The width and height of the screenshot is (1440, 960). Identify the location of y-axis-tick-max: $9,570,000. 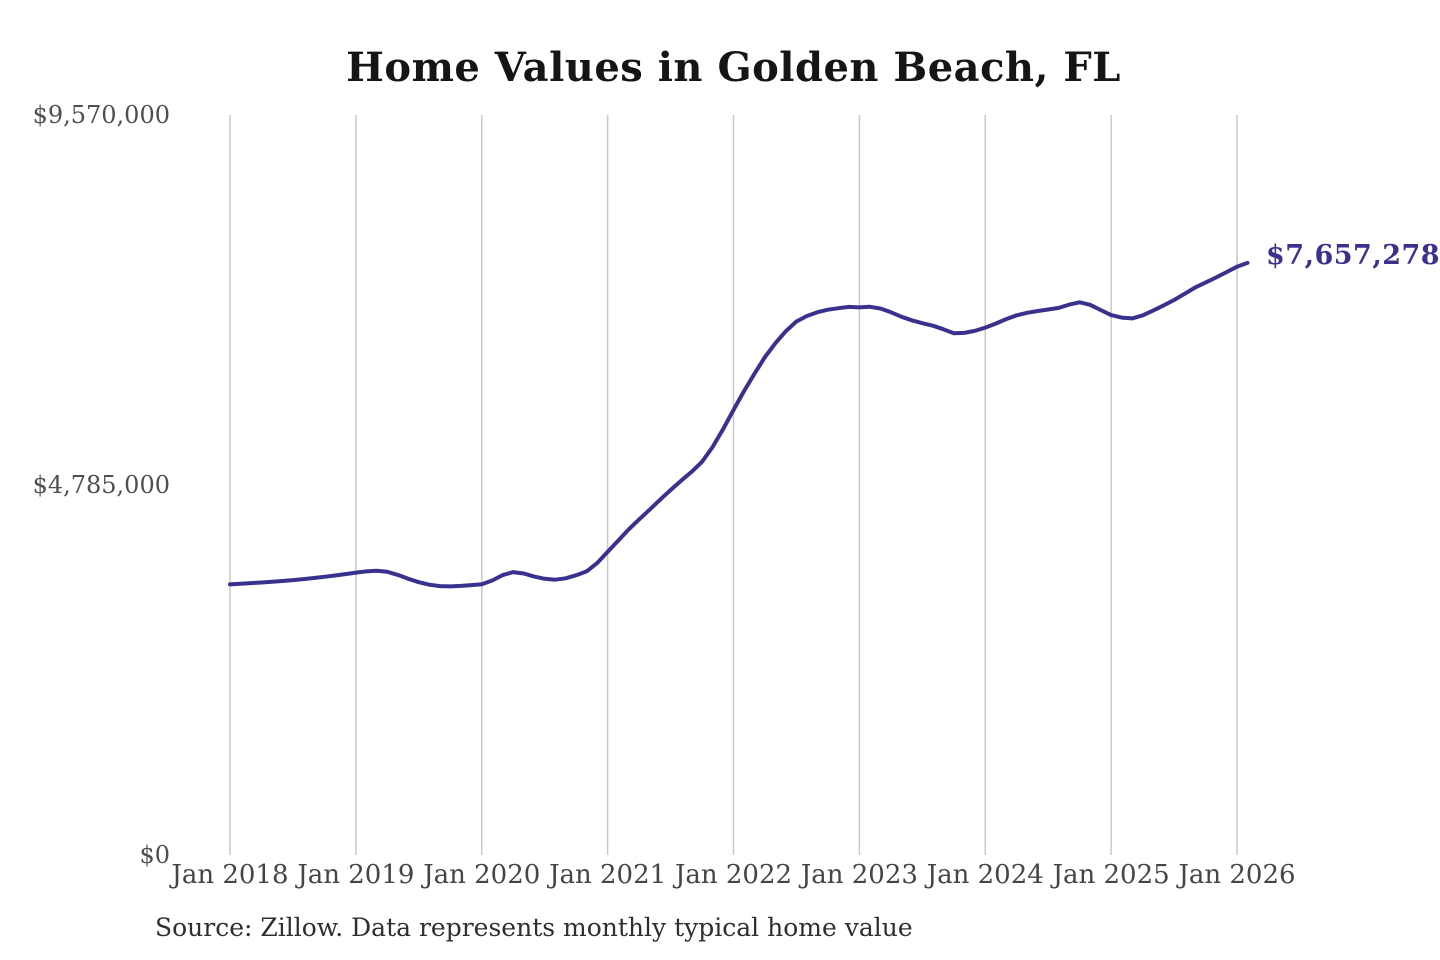
(101, 115).